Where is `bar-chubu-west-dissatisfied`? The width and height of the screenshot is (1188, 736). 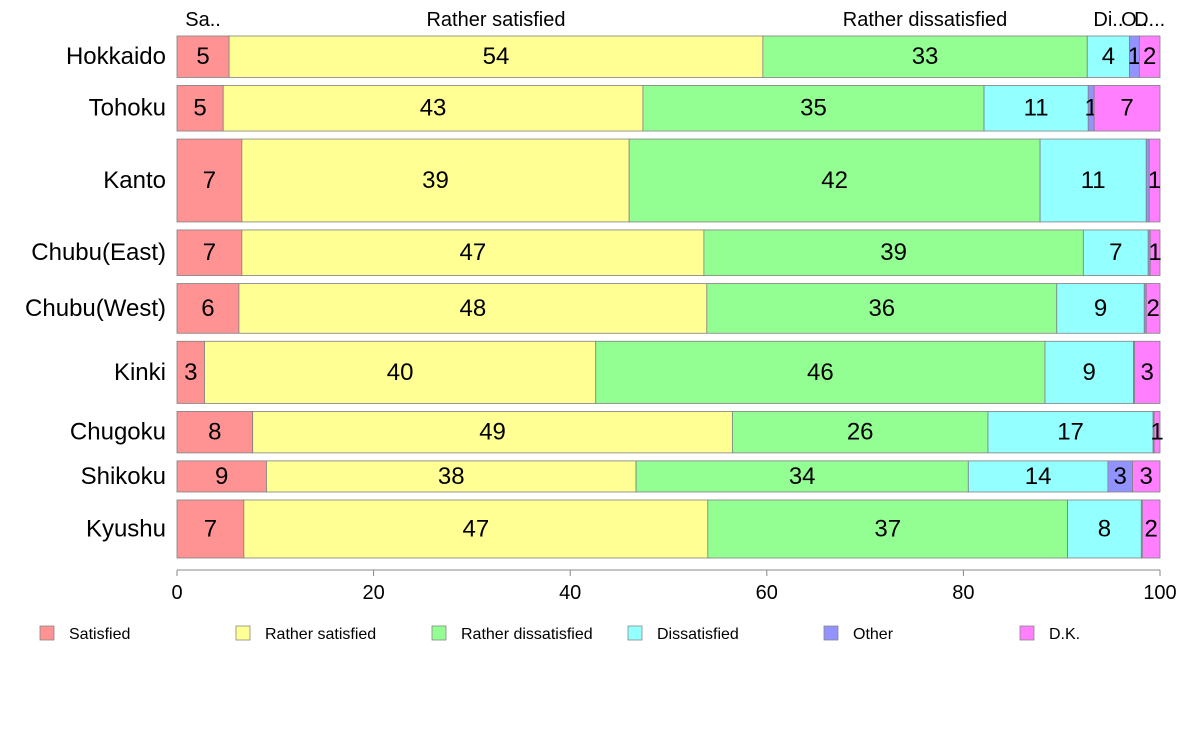 bar-chubu-west-dissatisfied is located at coordinates (1100, 308).